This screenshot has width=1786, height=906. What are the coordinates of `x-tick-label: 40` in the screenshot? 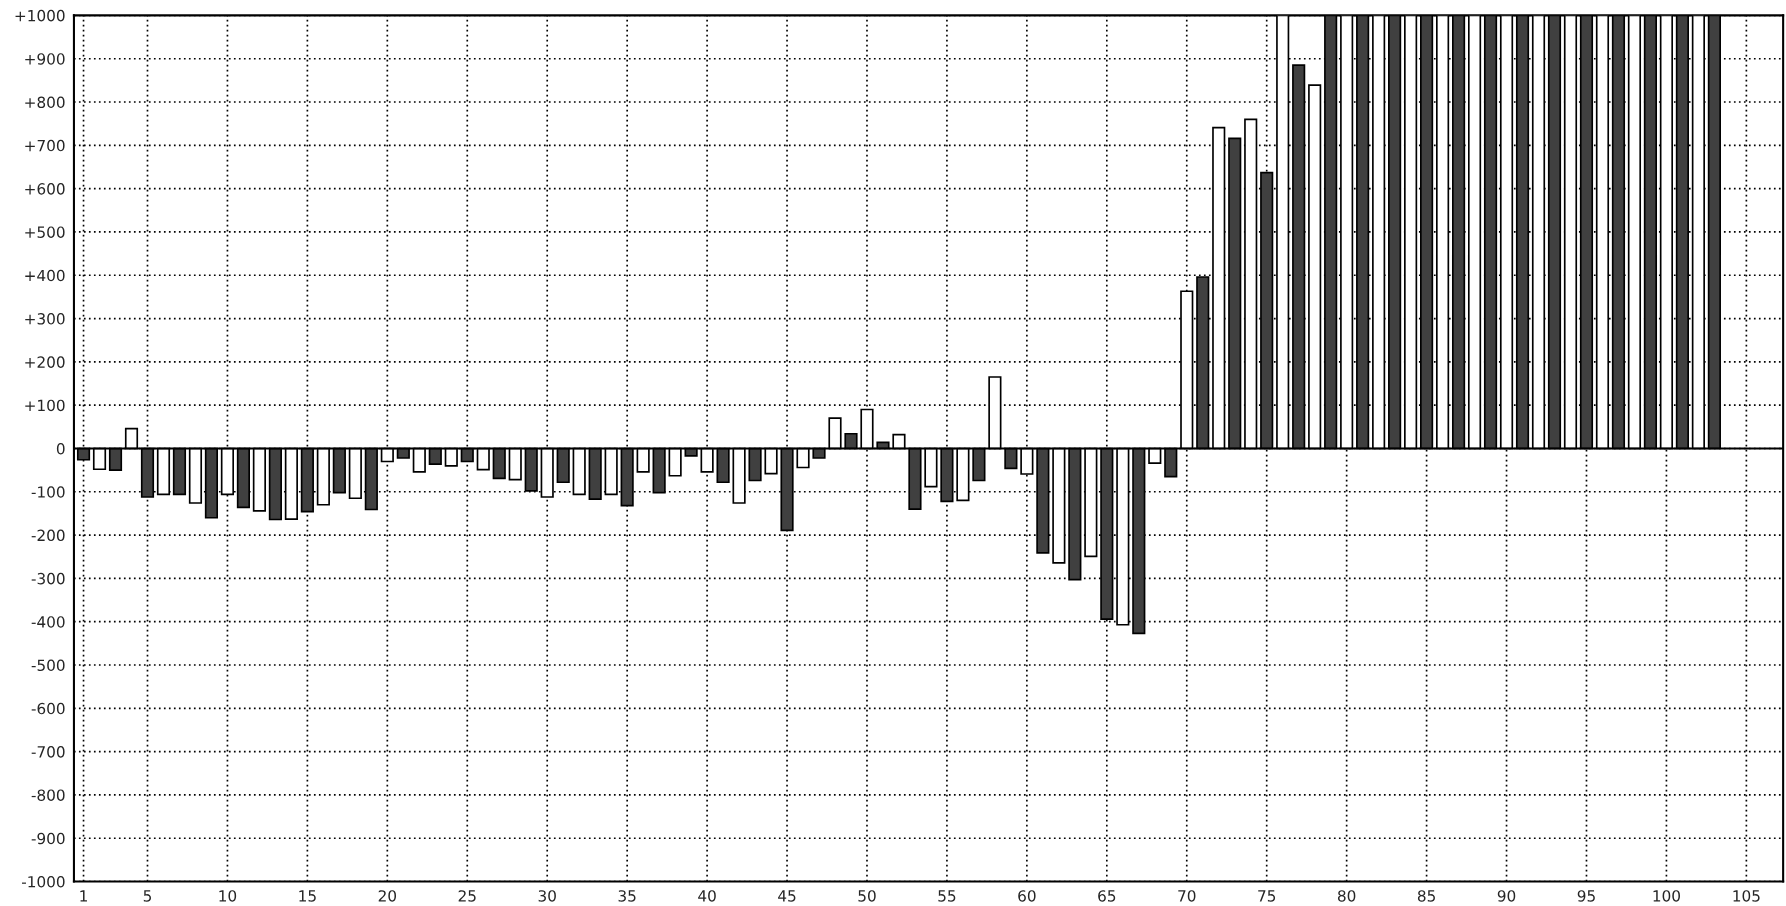 It's located at (707, 896).